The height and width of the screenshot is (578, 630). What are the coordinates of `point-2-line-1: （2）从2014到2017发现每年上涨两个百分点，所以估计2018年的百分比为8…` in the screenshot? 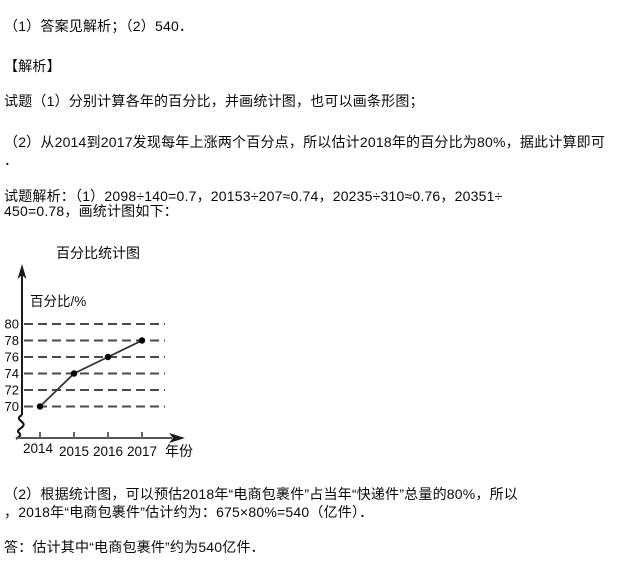 It's located at (305, 142).